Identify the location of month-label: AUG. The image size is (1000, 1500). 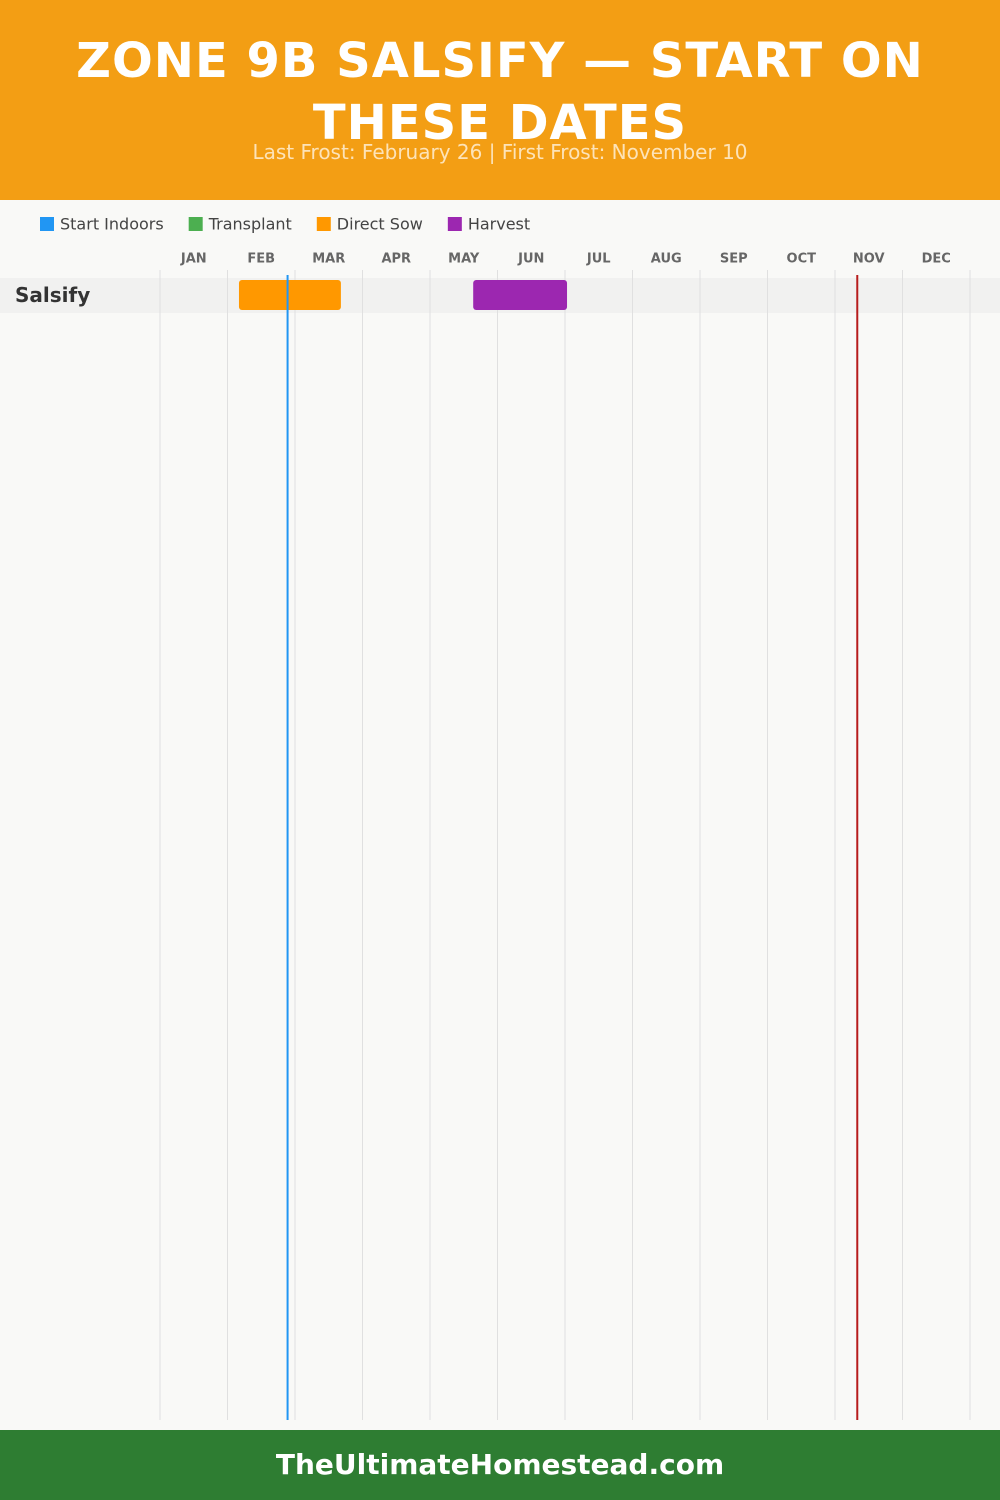
(666, 259).